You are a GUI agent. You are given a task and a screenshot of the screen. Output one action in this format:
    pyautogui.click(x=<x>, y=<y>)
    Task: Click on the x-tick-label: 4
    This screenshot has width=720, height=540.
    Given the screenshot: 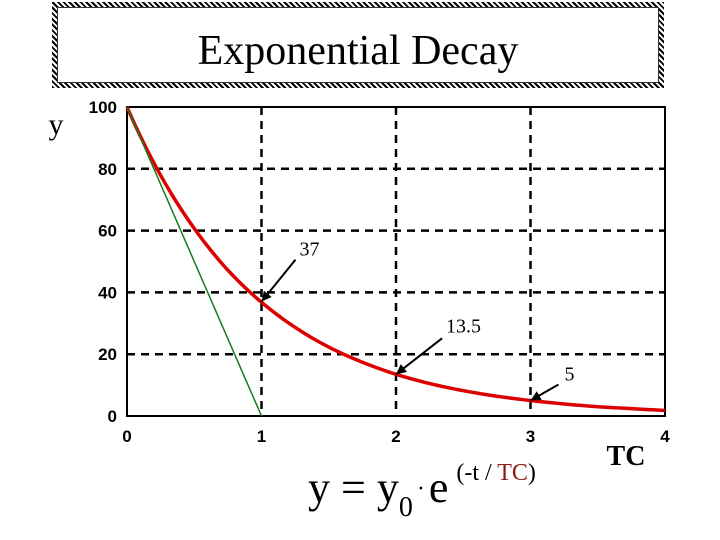 What is the action you would take?
    pyautogui.click(x=665, y=436)
    